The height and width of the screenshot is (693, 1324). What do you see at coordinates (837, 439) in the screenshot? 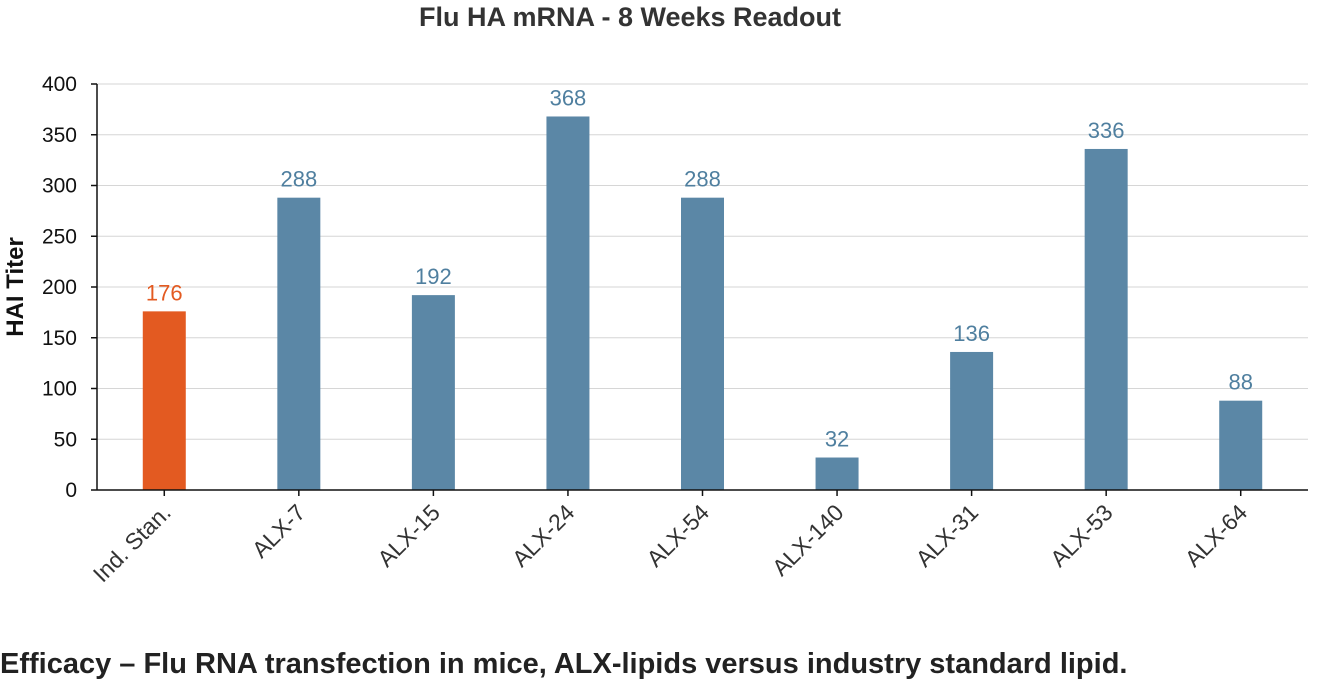
I see `data-label: 32` at bounding box center [837, 439].